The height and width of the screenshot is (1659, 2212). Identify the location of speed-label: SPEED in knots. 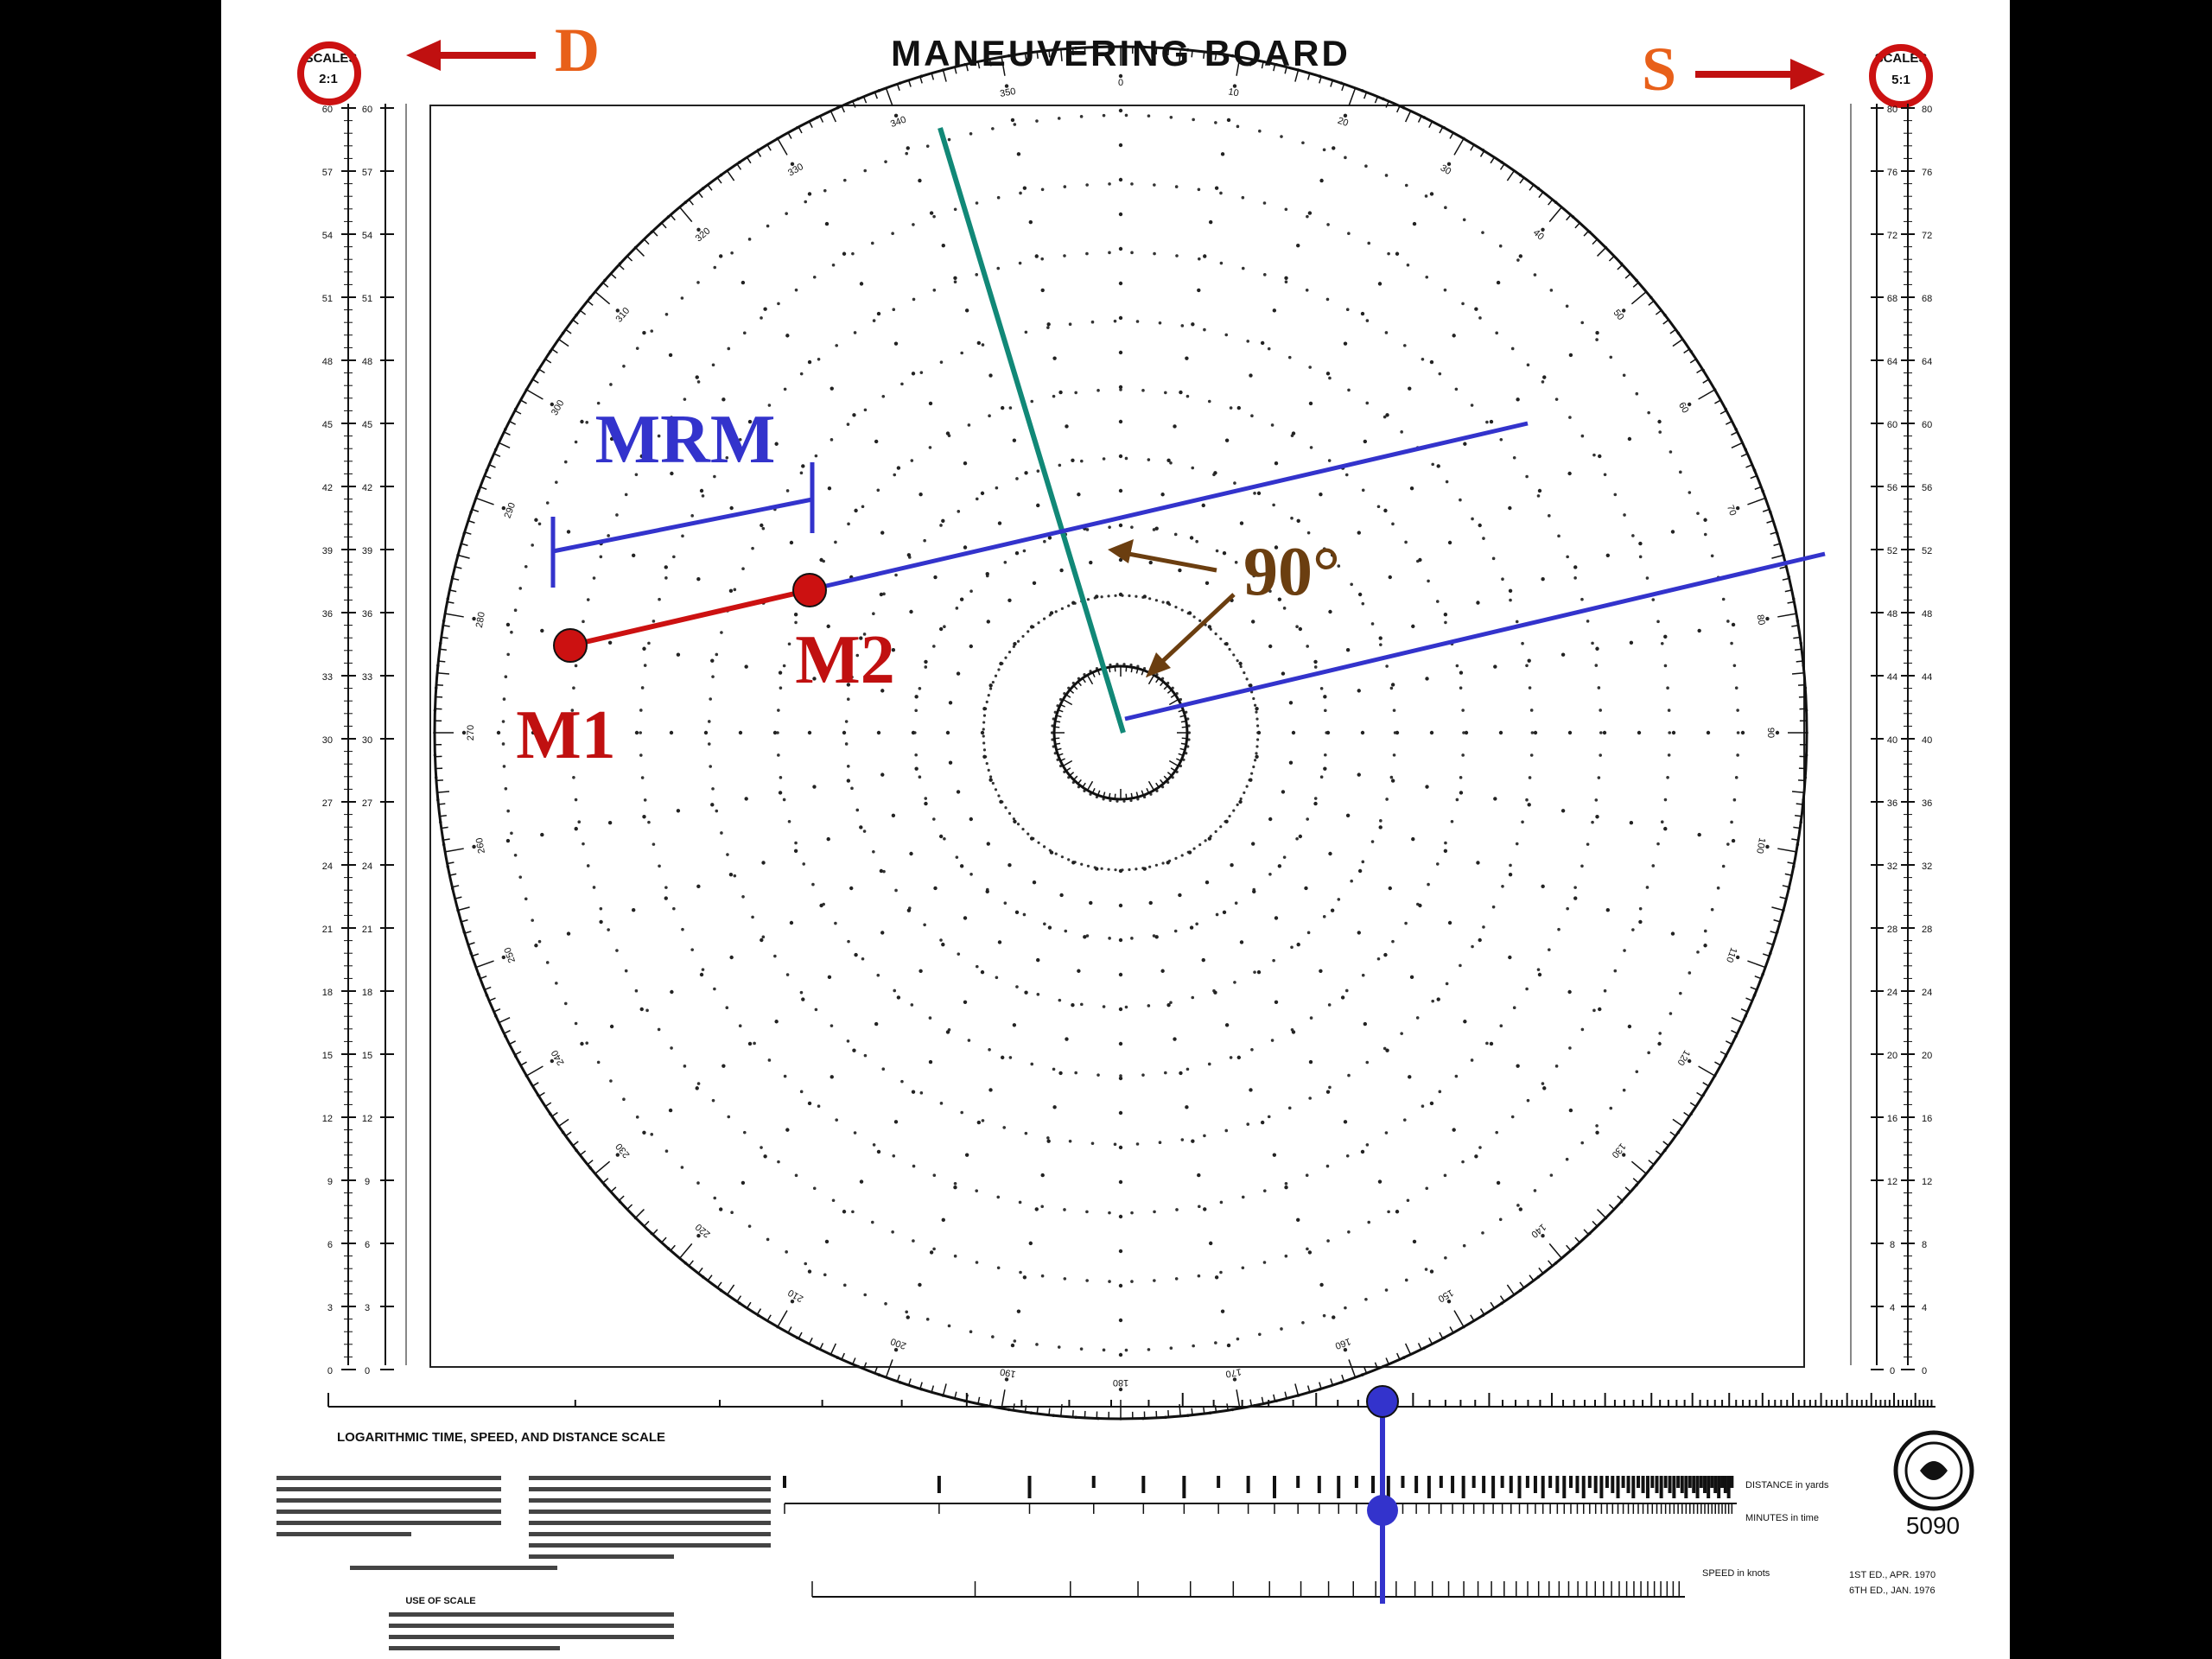
(1736, 1573).